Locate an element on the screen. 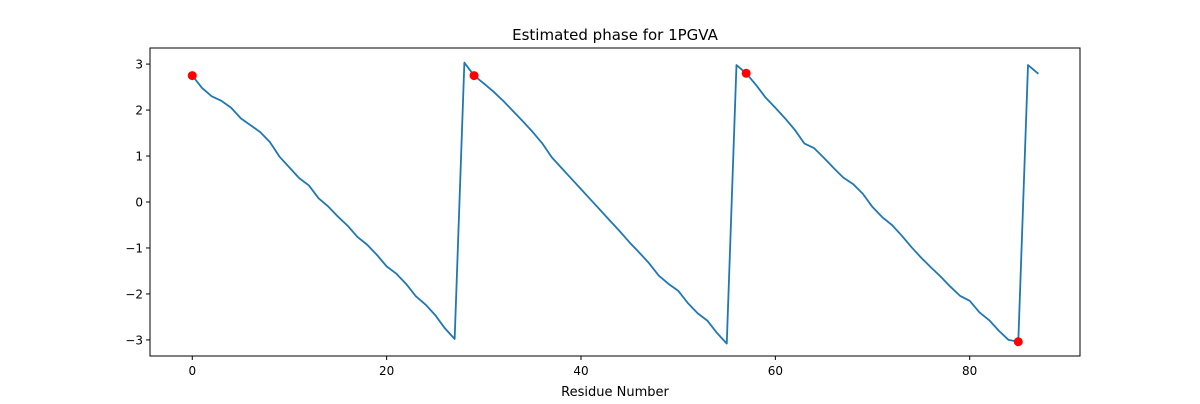  x-tick-label: 80 is located at coordinates (969, 371).